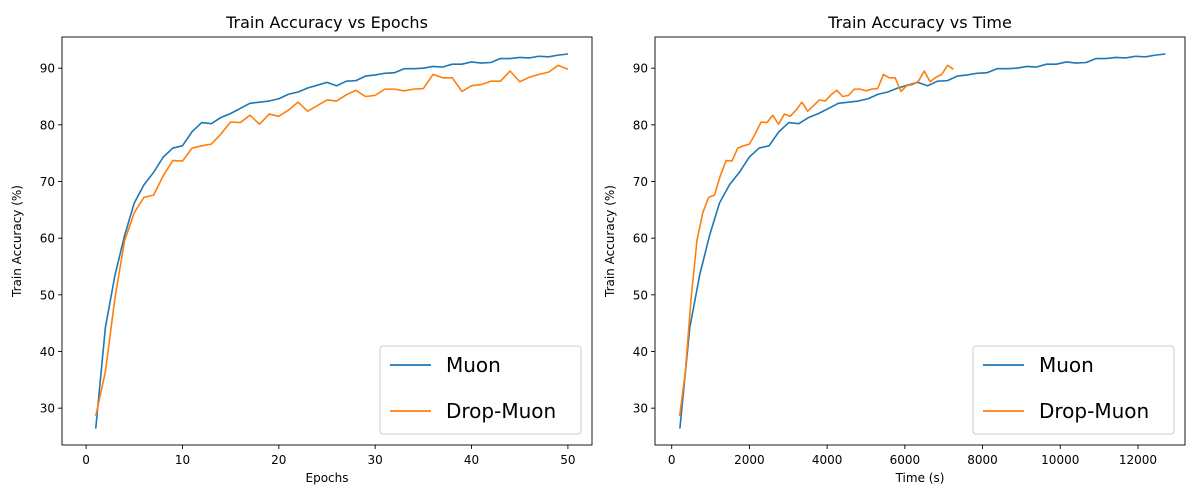 The width and height of the screenshot is (1200, 500). Describe the element at coordinates (919, 22) in the screenshot. I see `chart-title: Train Accuracy vs Time` at that location.